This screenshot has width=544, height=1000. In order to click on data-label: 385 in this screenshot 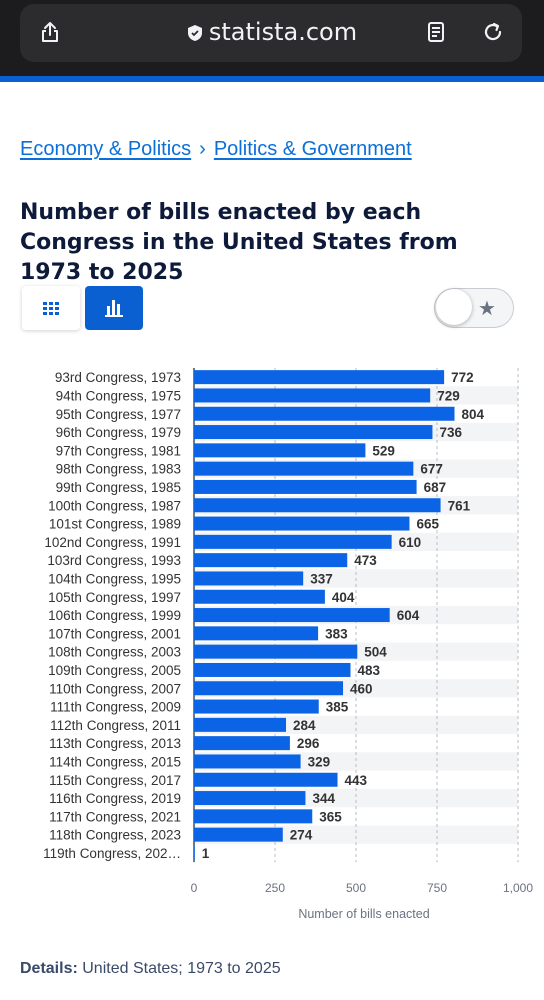, I will do `click(337, 707)`.